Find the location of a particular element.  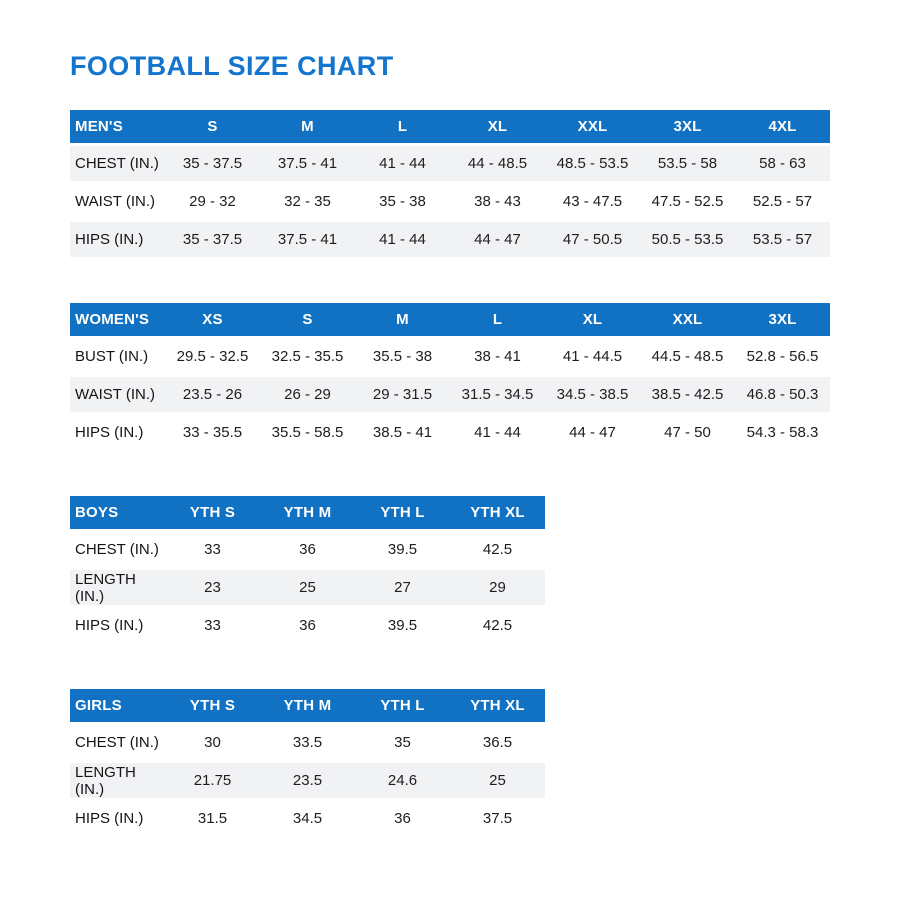

page-title: FOOTBALL SIZE CHART is located at coordinates (232, 66).